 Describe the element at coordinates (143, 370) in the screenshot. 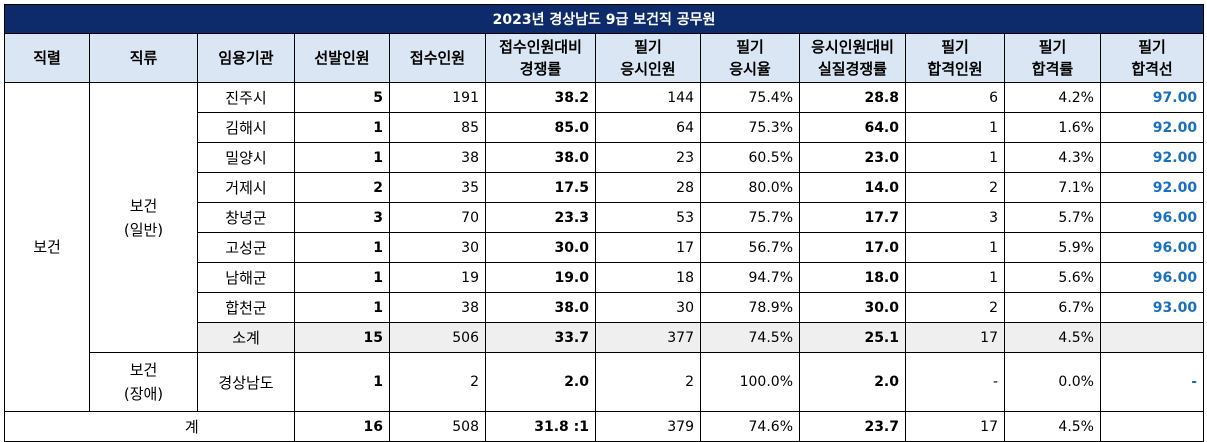

I see `kind-disabled-line1: 보건` at that location.